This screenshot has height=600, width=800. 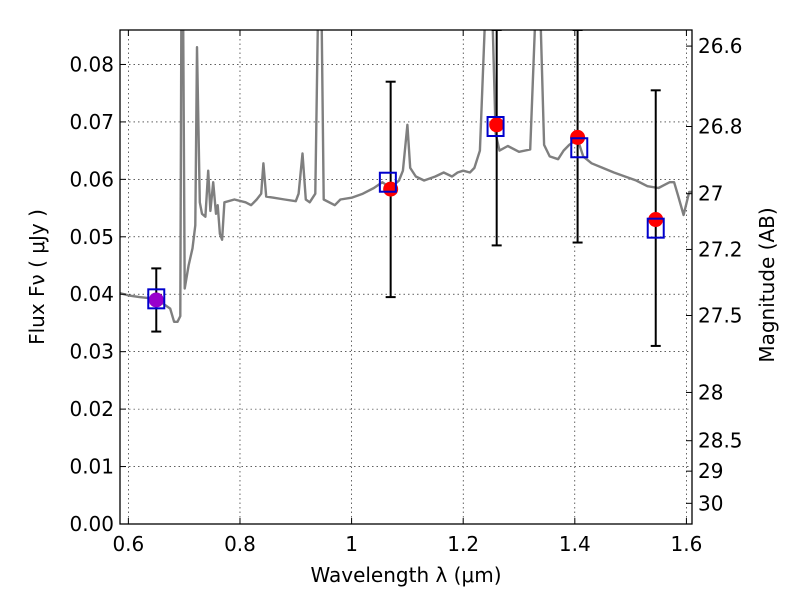 I want to click on y-tick-label: 0.01, so click(x=91, y=467).